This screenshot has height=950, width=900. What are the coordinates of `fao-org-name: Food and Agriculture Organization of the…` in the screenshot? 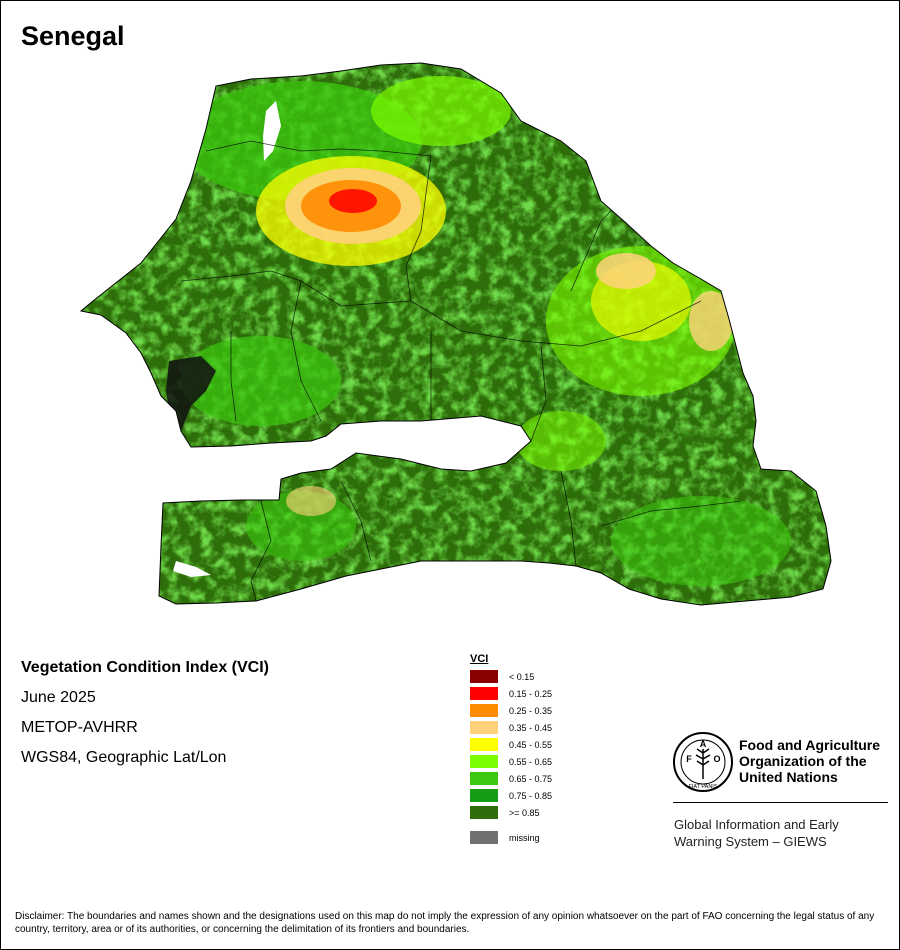 It's located at (810, 761).